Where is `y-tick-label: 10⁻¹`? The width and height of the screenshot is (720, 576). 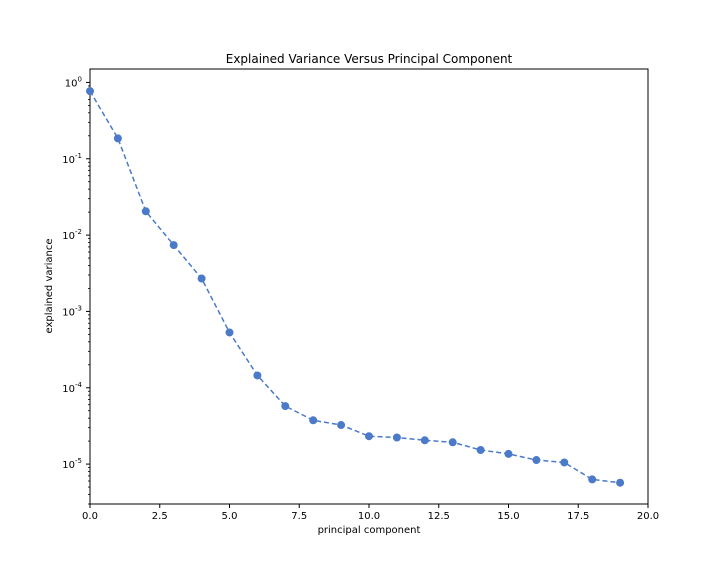
y-tick-label: 10⁻¹ is located at coordinates (72, 159).